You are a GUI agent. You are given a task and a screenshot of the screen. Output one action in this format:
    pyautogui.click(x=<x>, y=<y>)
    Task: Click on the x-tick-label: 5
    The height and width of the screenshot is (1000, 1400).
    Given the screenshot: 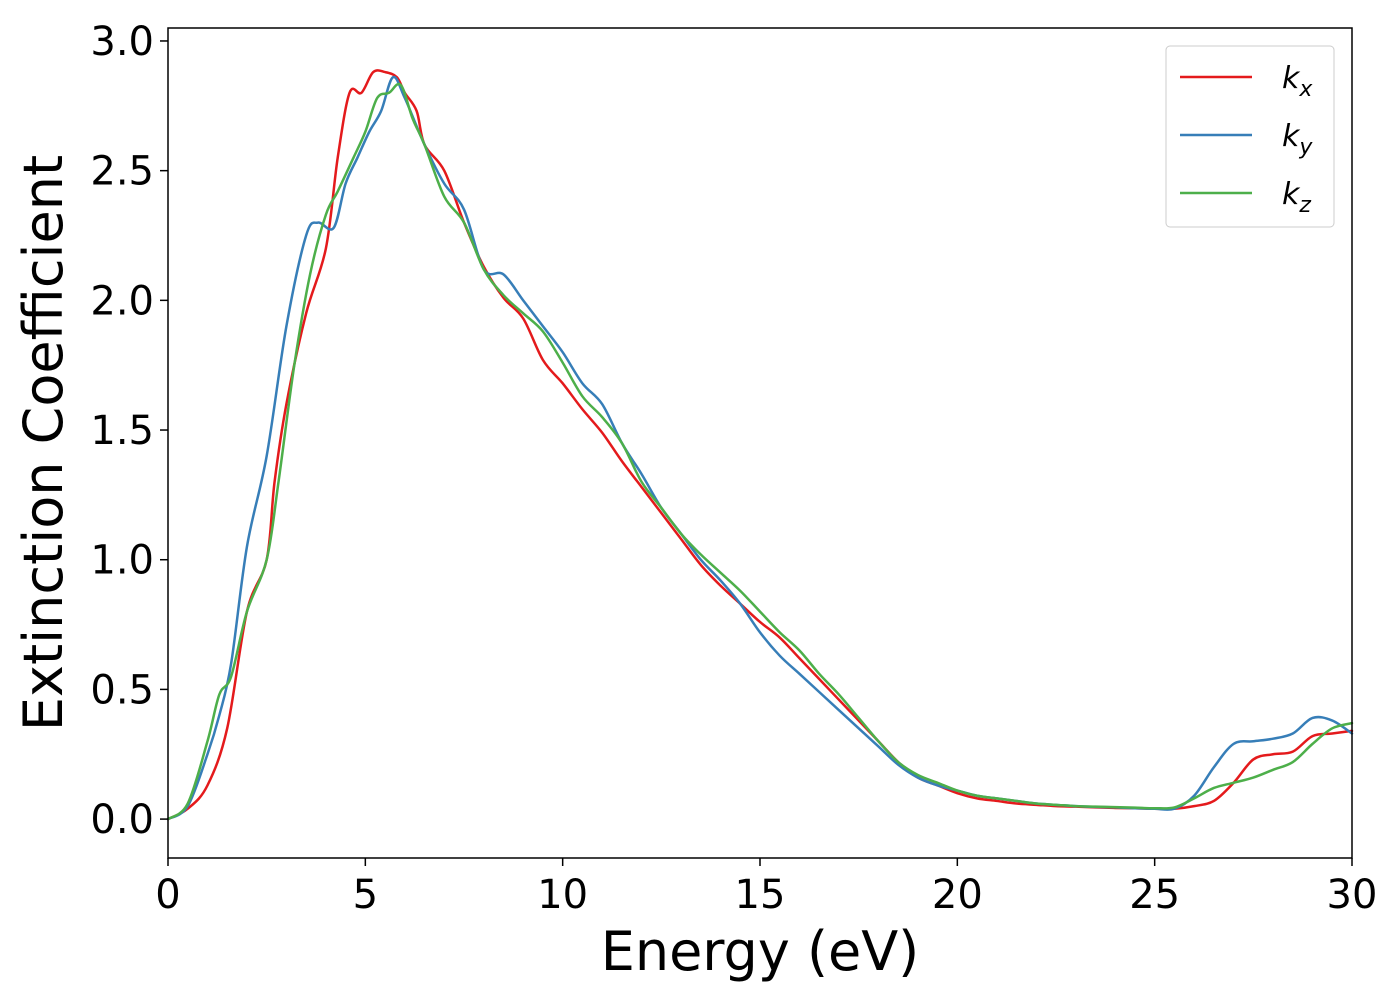 What is the action you would take?
    pyautogui.click(x=365, y=895)
    